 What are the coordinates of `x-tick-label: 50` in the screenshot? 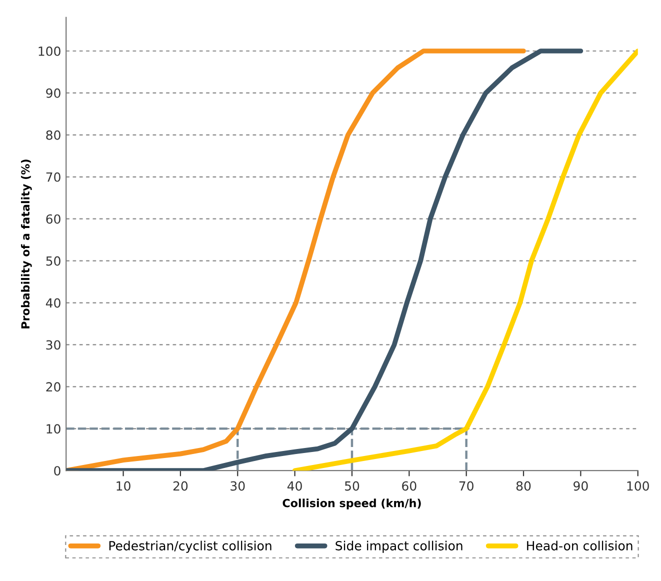 It's located at (352, 486).